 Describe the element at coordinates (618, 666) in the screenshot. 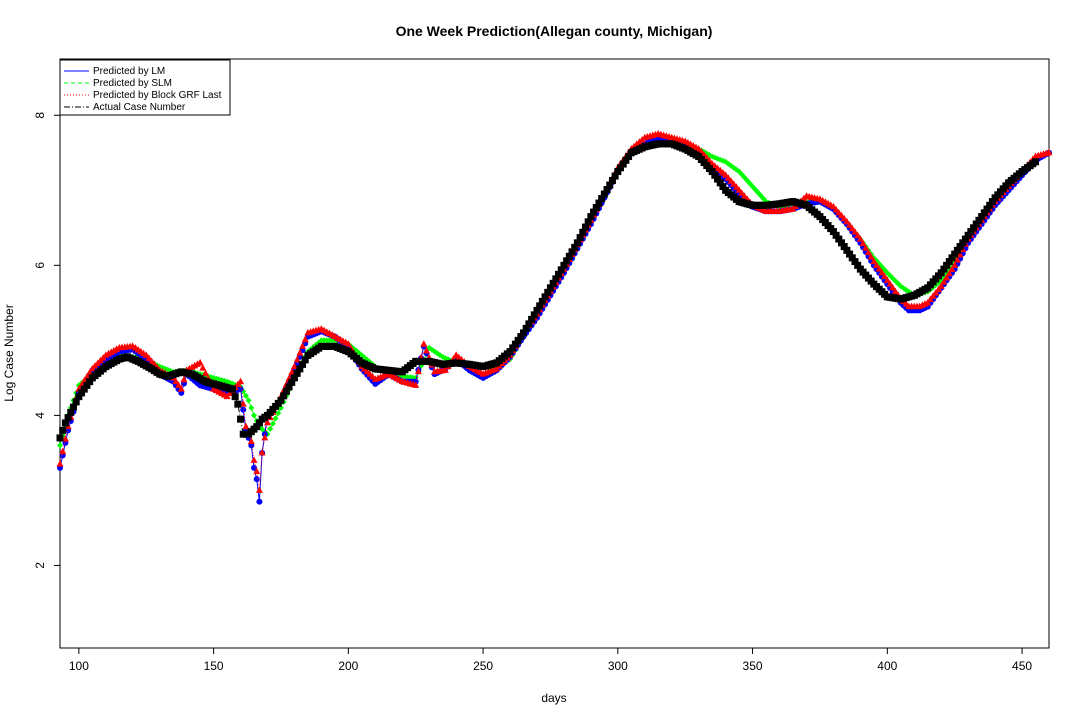

I see `x-tick-label: 300` at that location.